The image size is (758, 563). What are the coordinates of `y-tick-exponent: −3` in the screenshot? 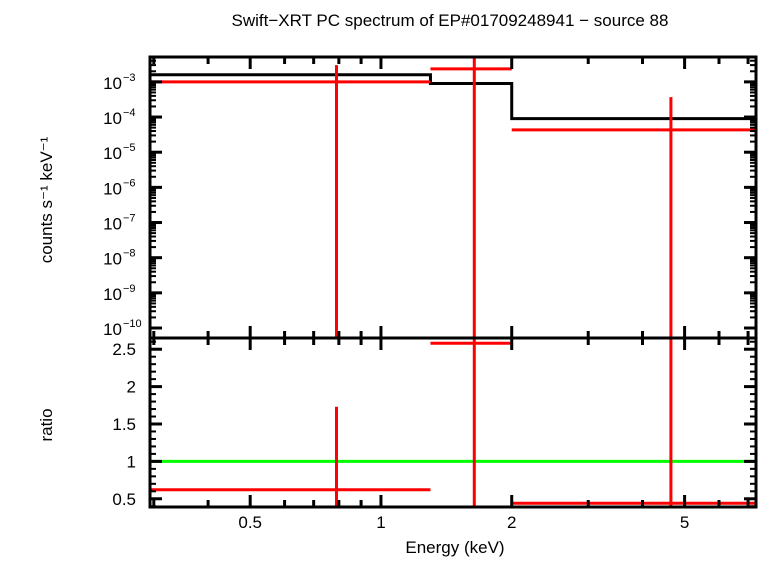 It's located at (129, 78).